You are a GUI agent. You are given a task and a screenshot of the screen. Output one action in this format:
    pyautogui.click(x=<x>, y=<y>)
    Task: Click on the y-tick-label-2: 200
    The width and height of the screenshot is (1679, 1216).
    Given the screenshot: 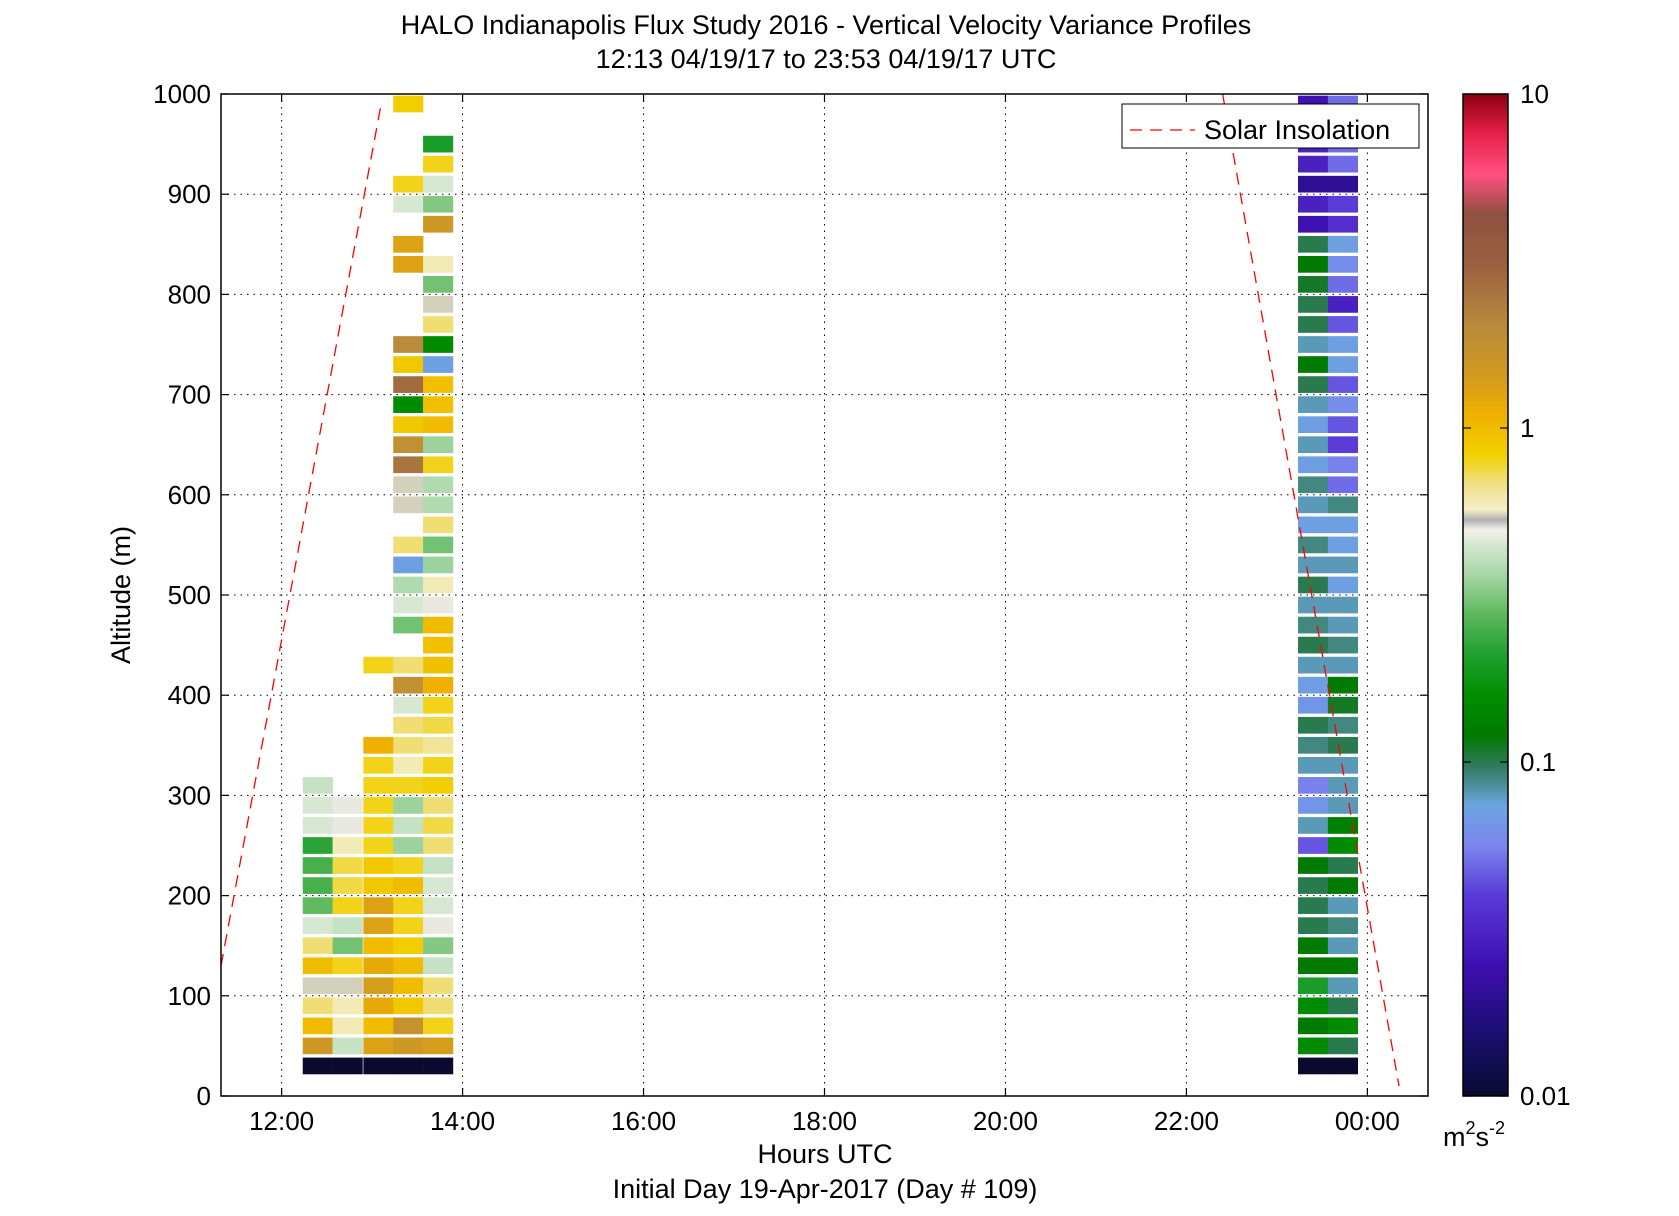 What is the action you would take?
    pyautogui.click(x=189, y=896)
    